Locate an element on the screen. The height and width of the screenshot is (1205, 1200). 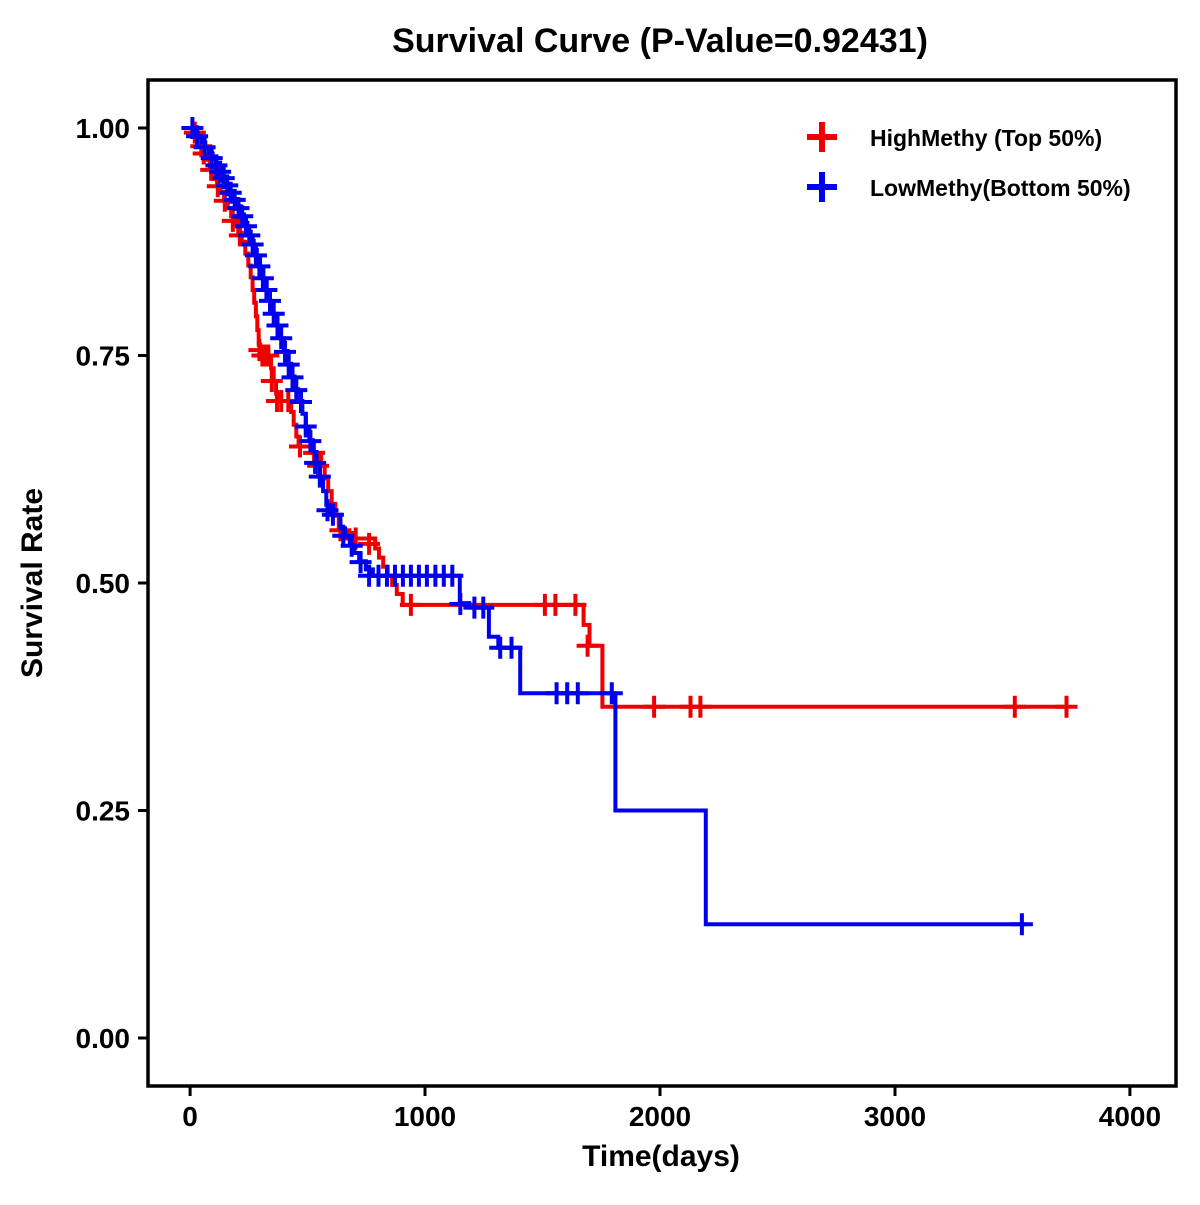
x-tick-label: 2000 is located at coordinates (660, 1116).